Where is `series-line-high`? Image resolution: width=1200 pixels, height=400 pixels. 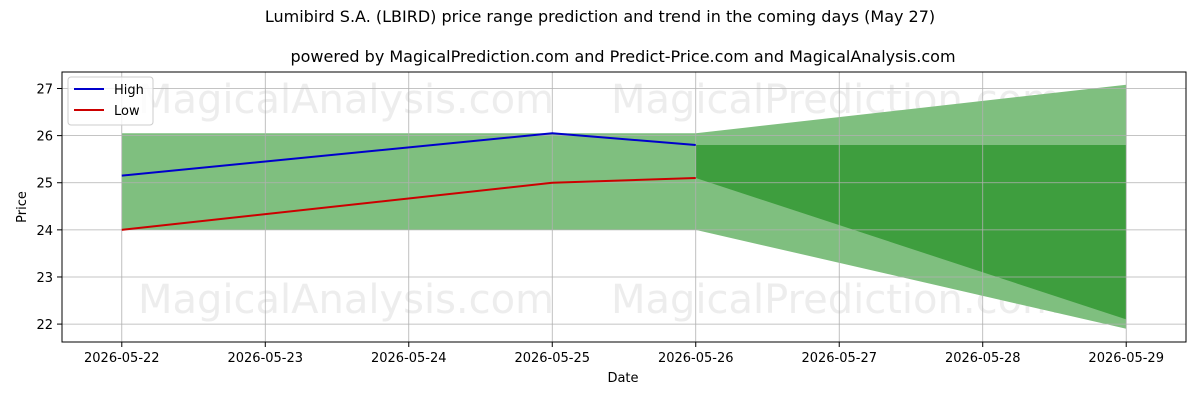 series-line-high is located at coordinates (408, 154).